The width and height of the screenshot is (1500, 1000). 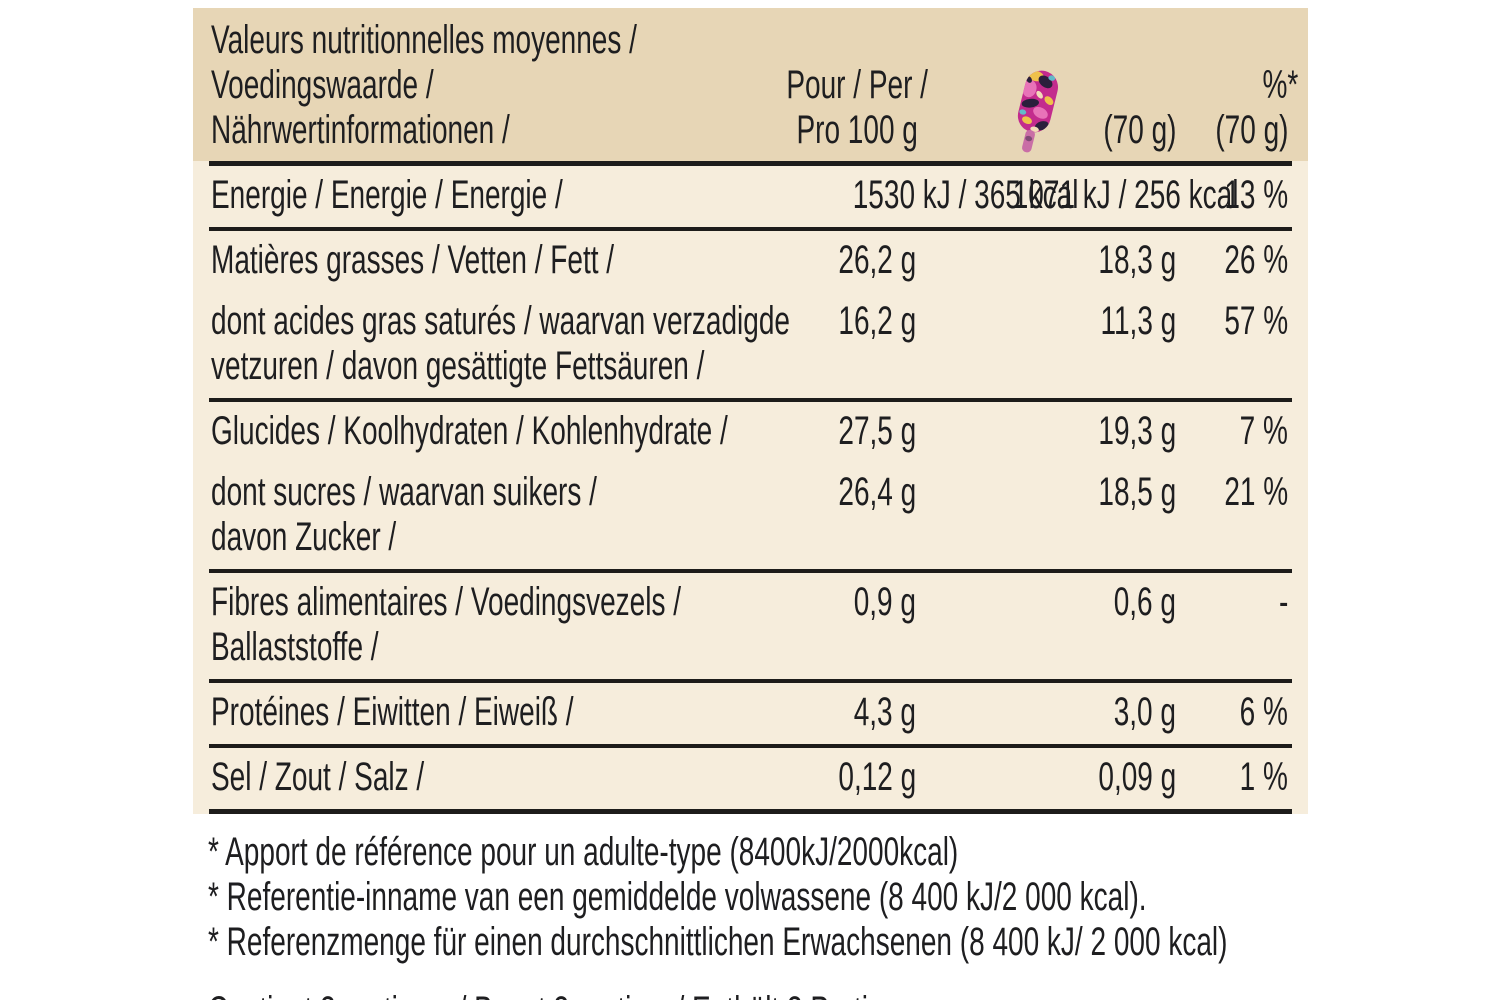 What do you see at coordinates (1263, 777) in the screenshot?
I see `value-daily-percent: 1 %` at bounding box center [1263, 777].